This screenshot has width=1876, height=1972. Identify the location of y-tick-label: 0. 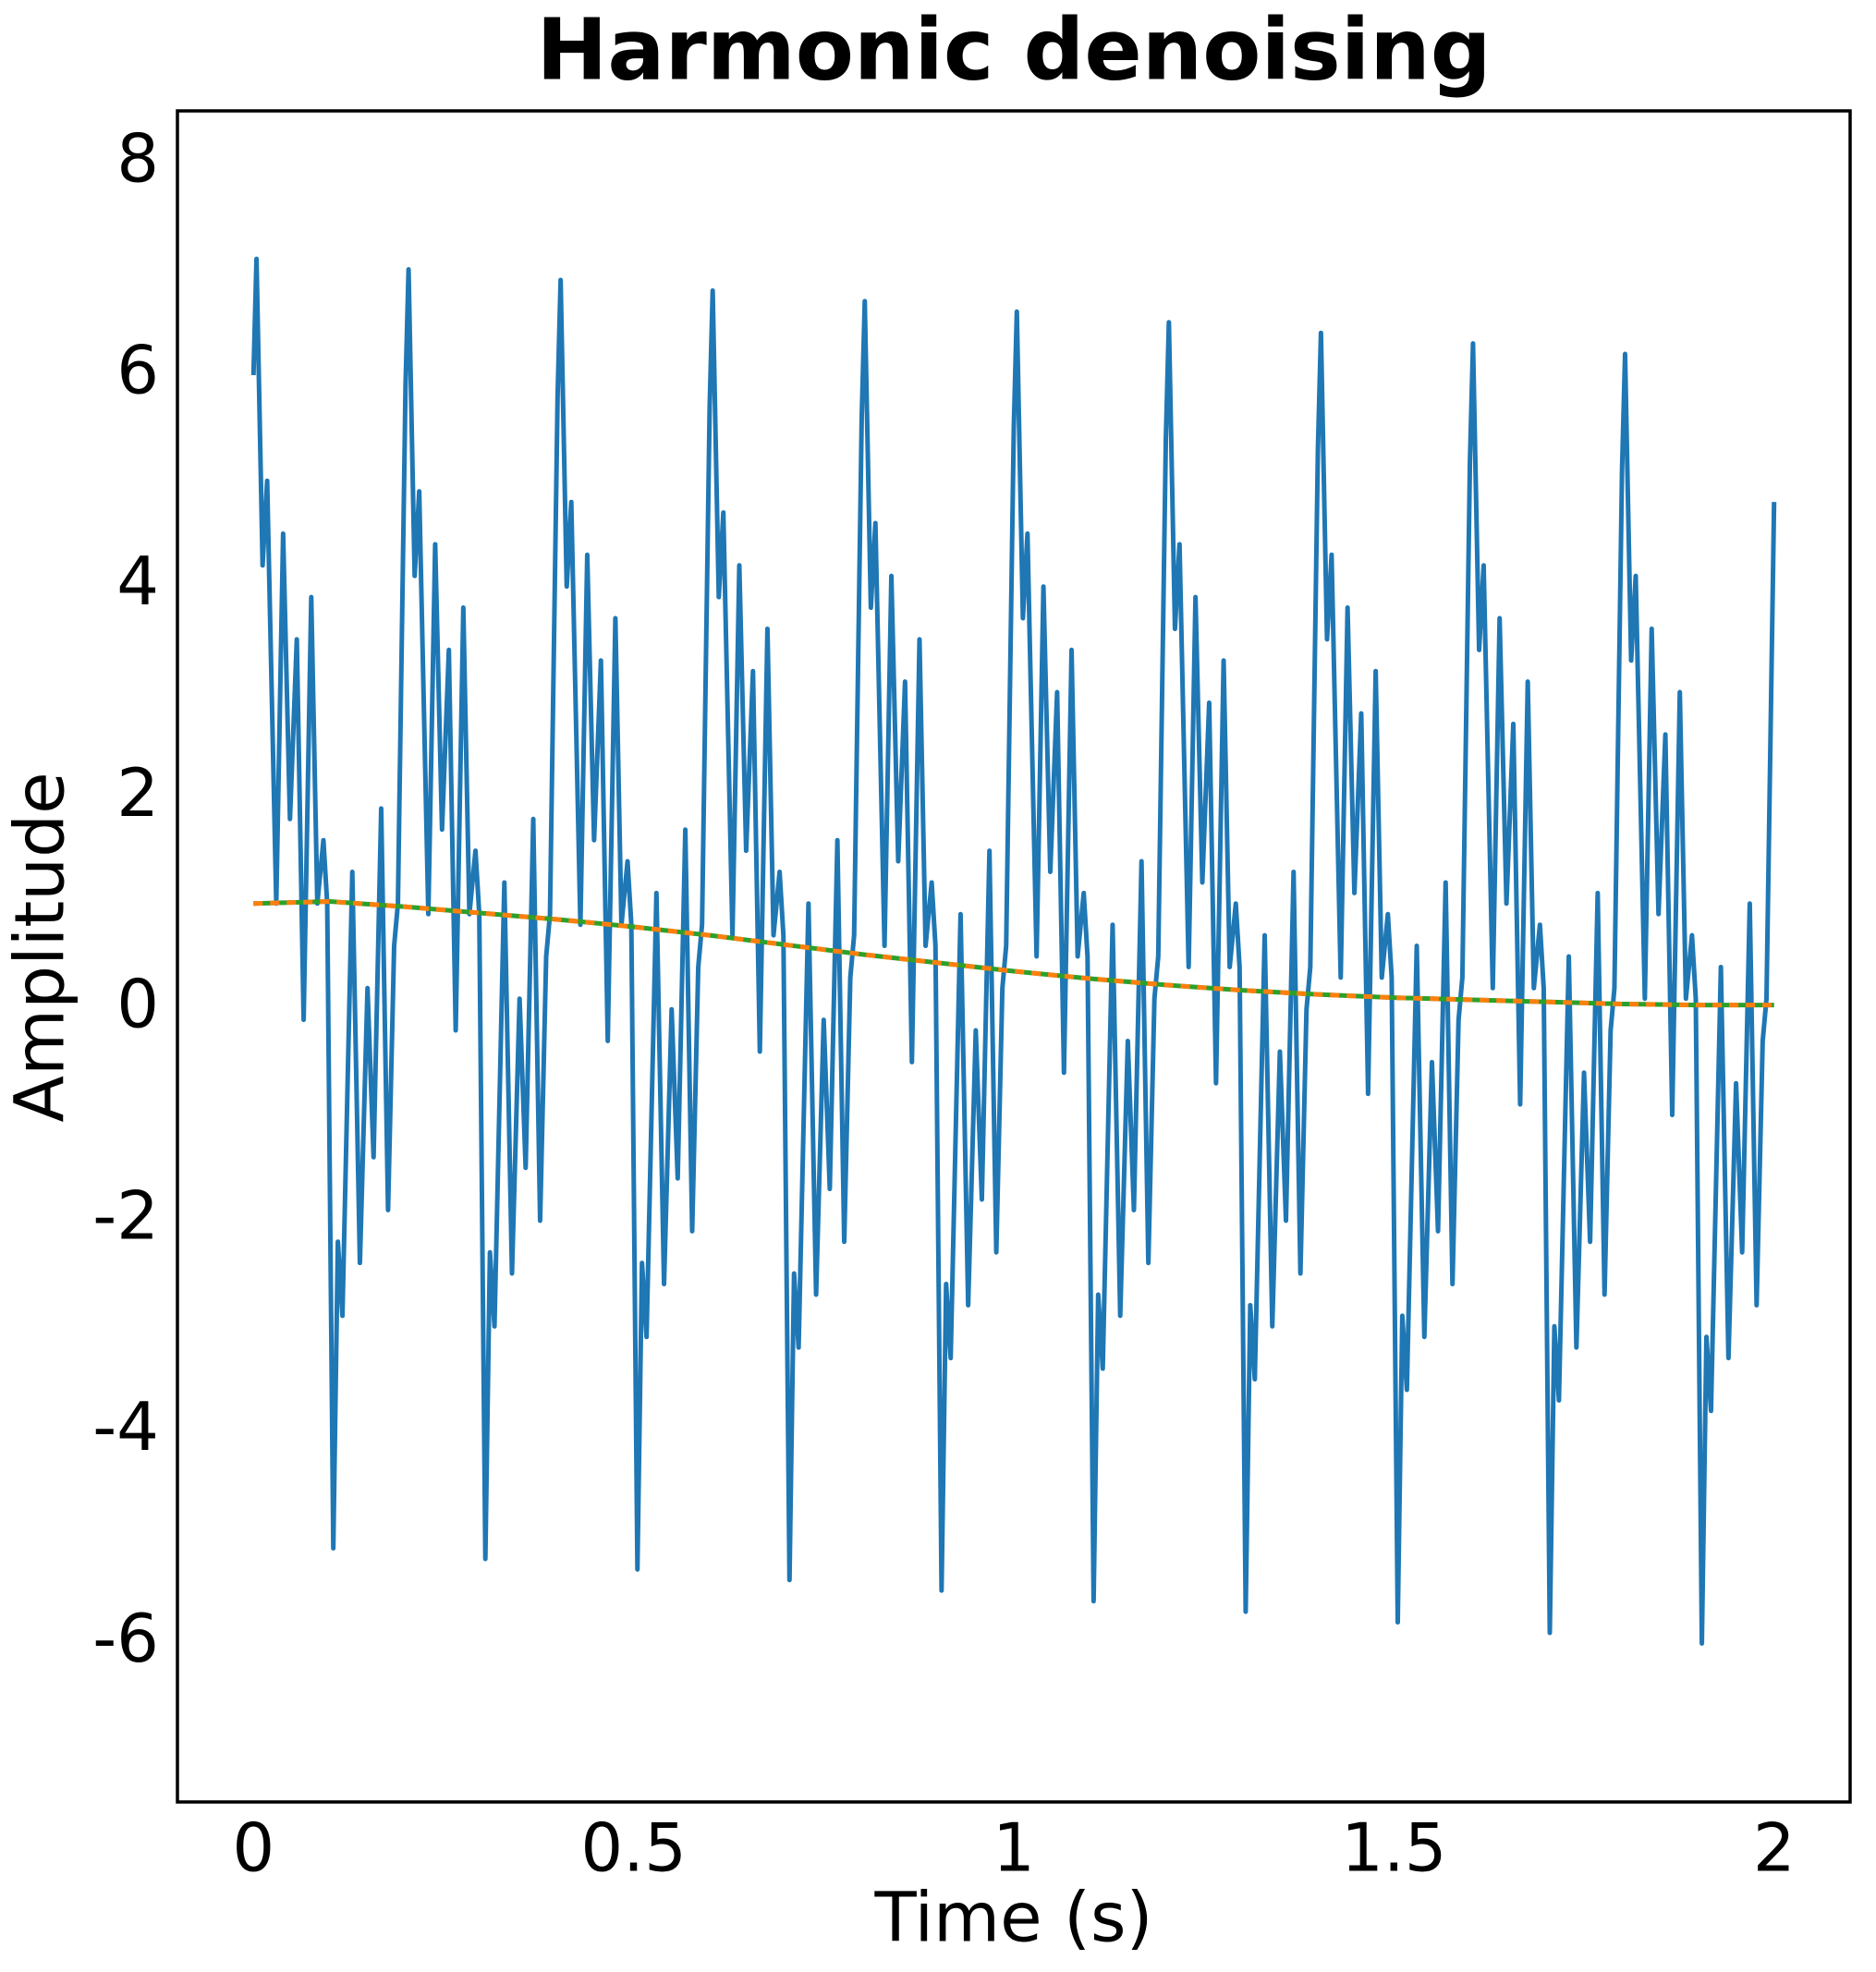
(137, 1004).